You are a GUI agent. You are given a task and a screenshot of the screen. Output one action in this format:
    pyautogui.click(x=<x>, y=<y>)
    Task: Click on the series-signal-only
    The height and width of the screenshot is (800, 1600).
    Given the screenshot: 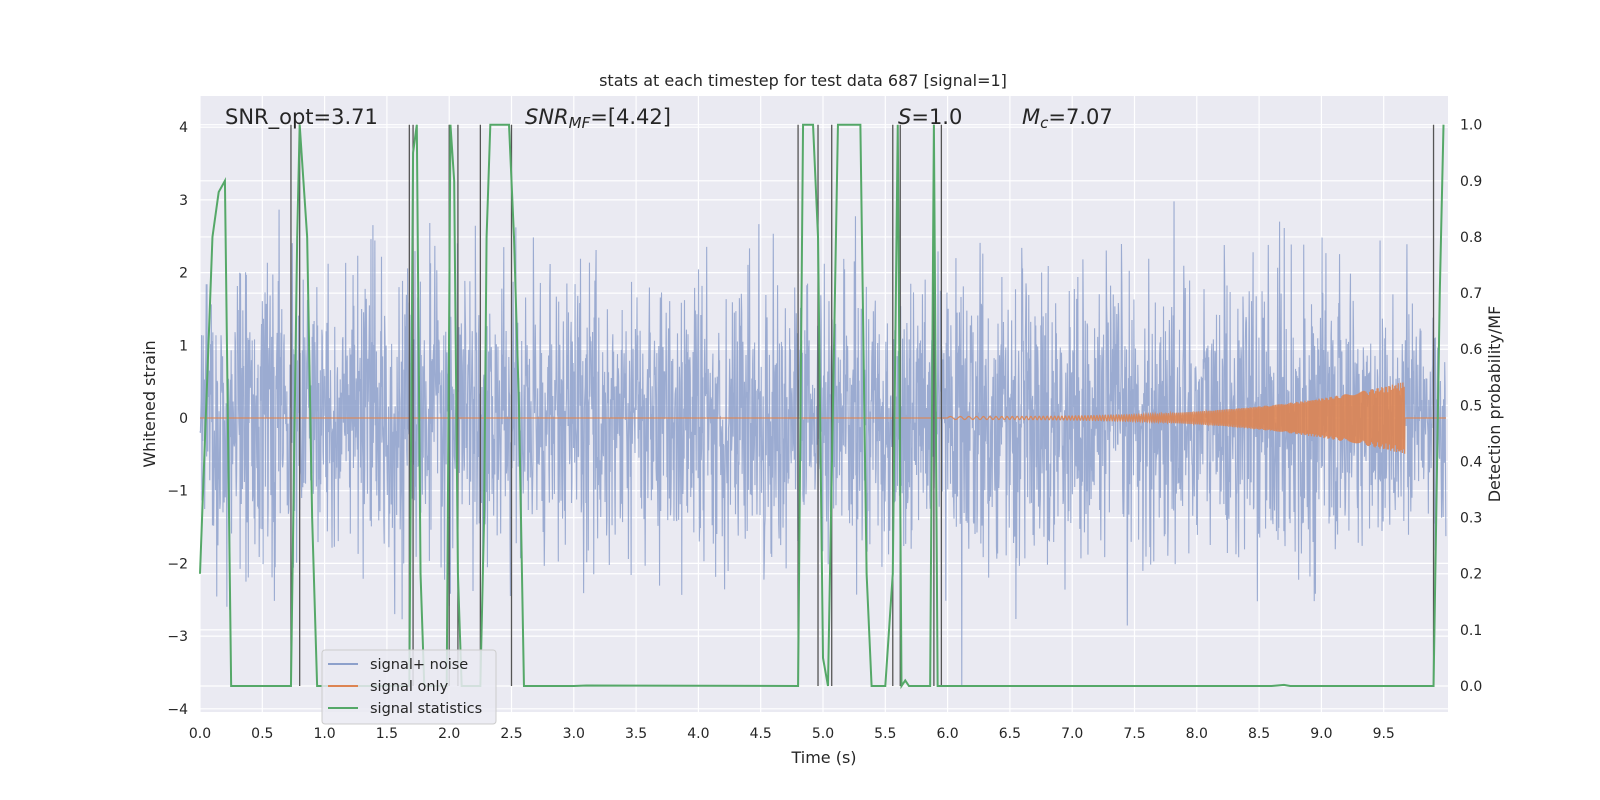 What is the action you would take?
    pyautogui.click(x=823, y=418)
    